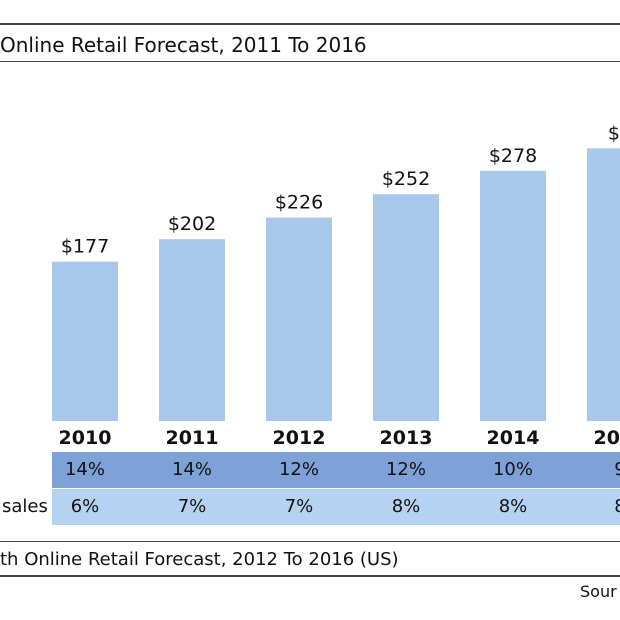 The width and height of the screenshot is (620, 620). Describe the element at coordinates (512, 469) in the screenshot. I see `table-cell-2014: 10%` at that location.